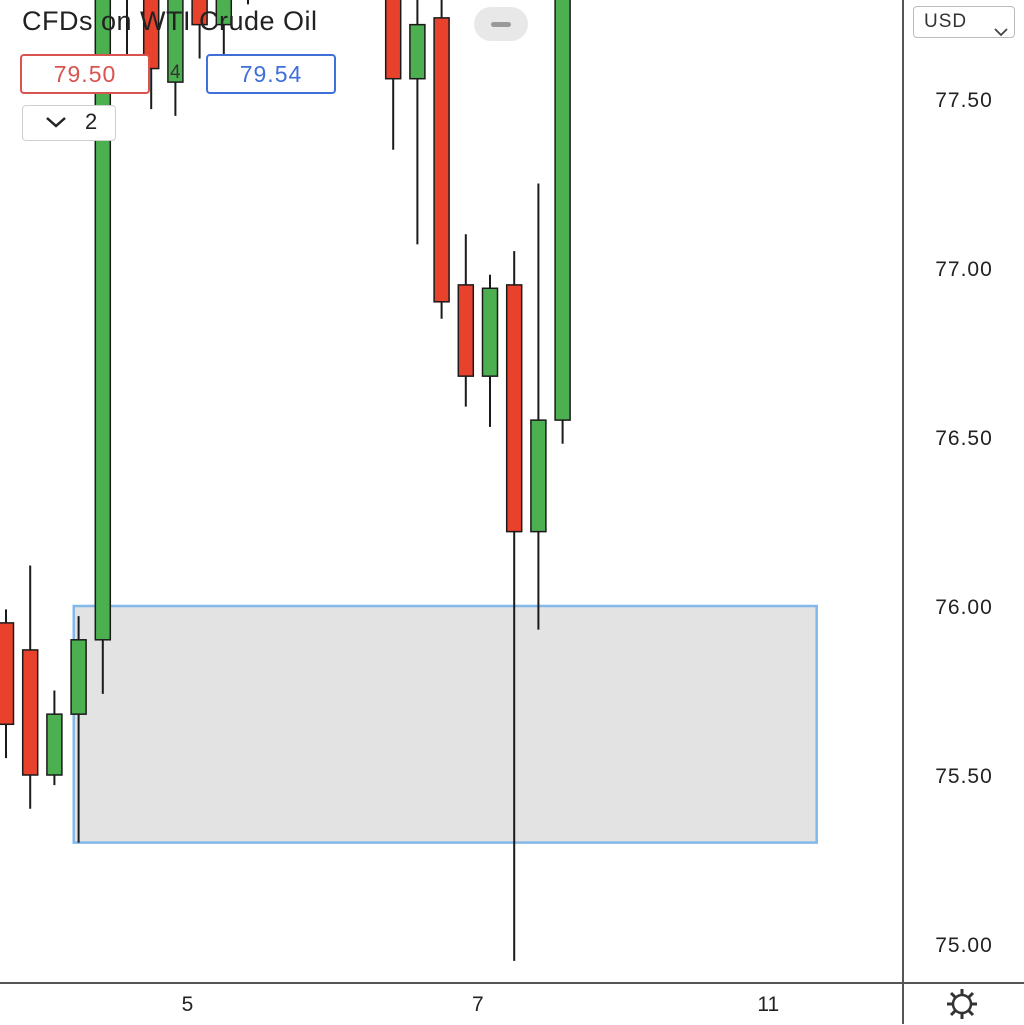  What do you see at coordinates (768, 1004) in the screenshot?
I see `x-tick-label: 11` at bounding box center [768, 1004].